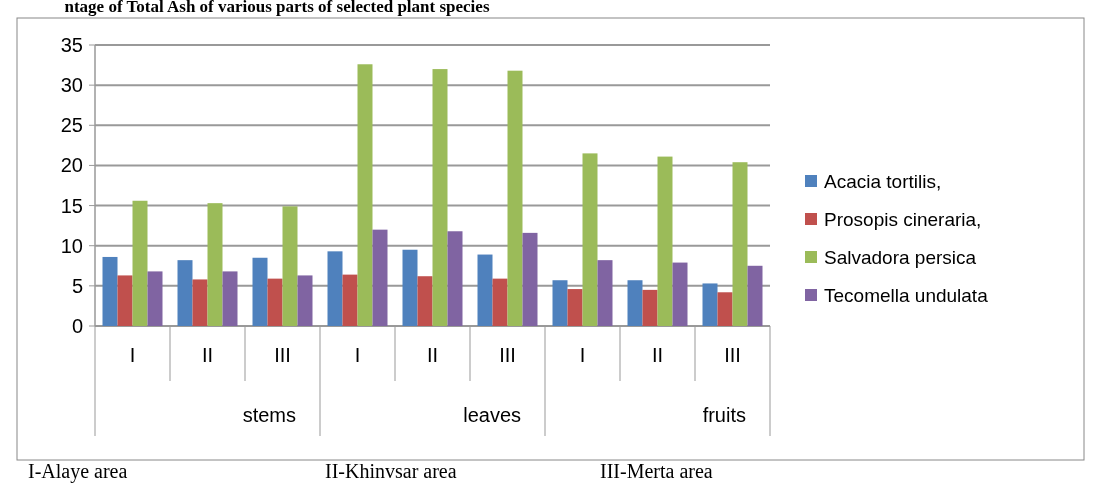 The image size is (1094, 485). Describe the element at coordinates (903, 219) in the screenshot. I see `legend-label: Prosopis cineraria,` at that location.